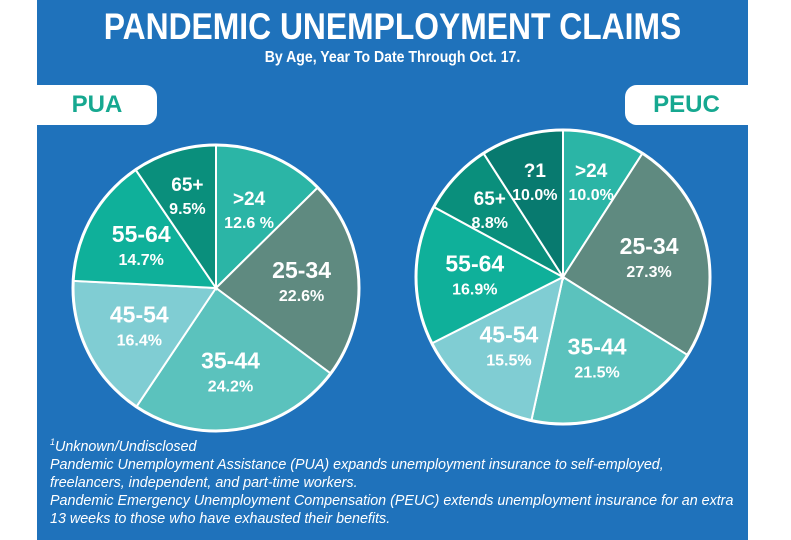 The height and width of the screenshot is (540, 791). Describe the element at coordinates (187, 209) in the screenshot. I see `slice-value-label: 9.5%` at that location.